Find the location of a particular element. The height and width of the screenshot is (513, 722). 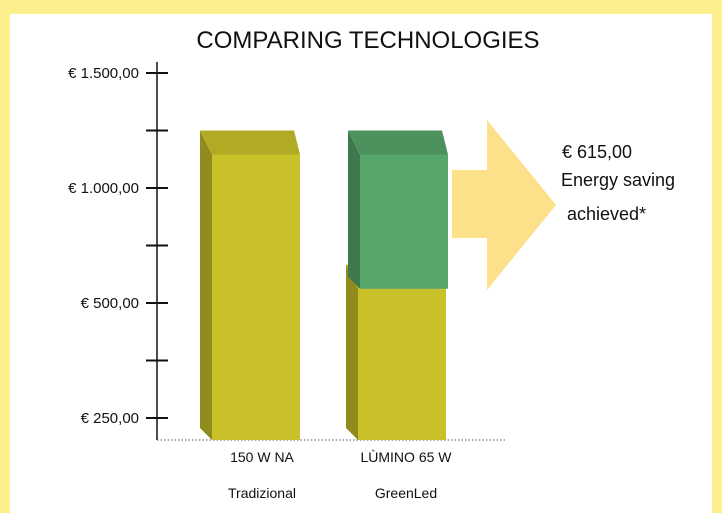

annotation-line1: Energy saving is located at coordinates (618, 180).